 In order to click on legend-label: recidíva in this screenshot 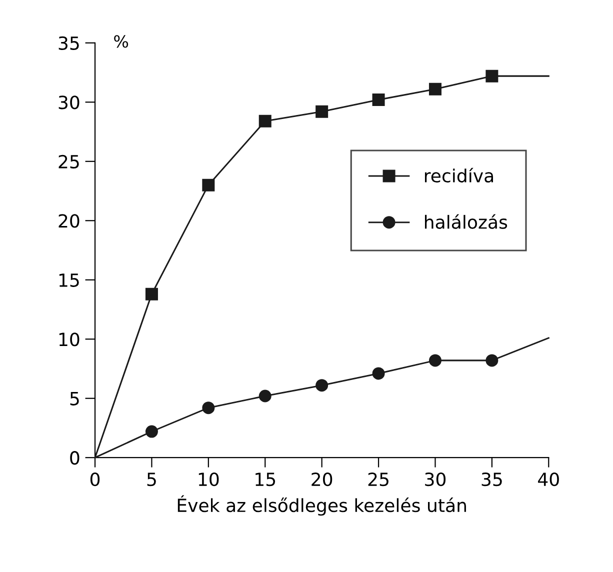, I will do `click(458, 175)`.